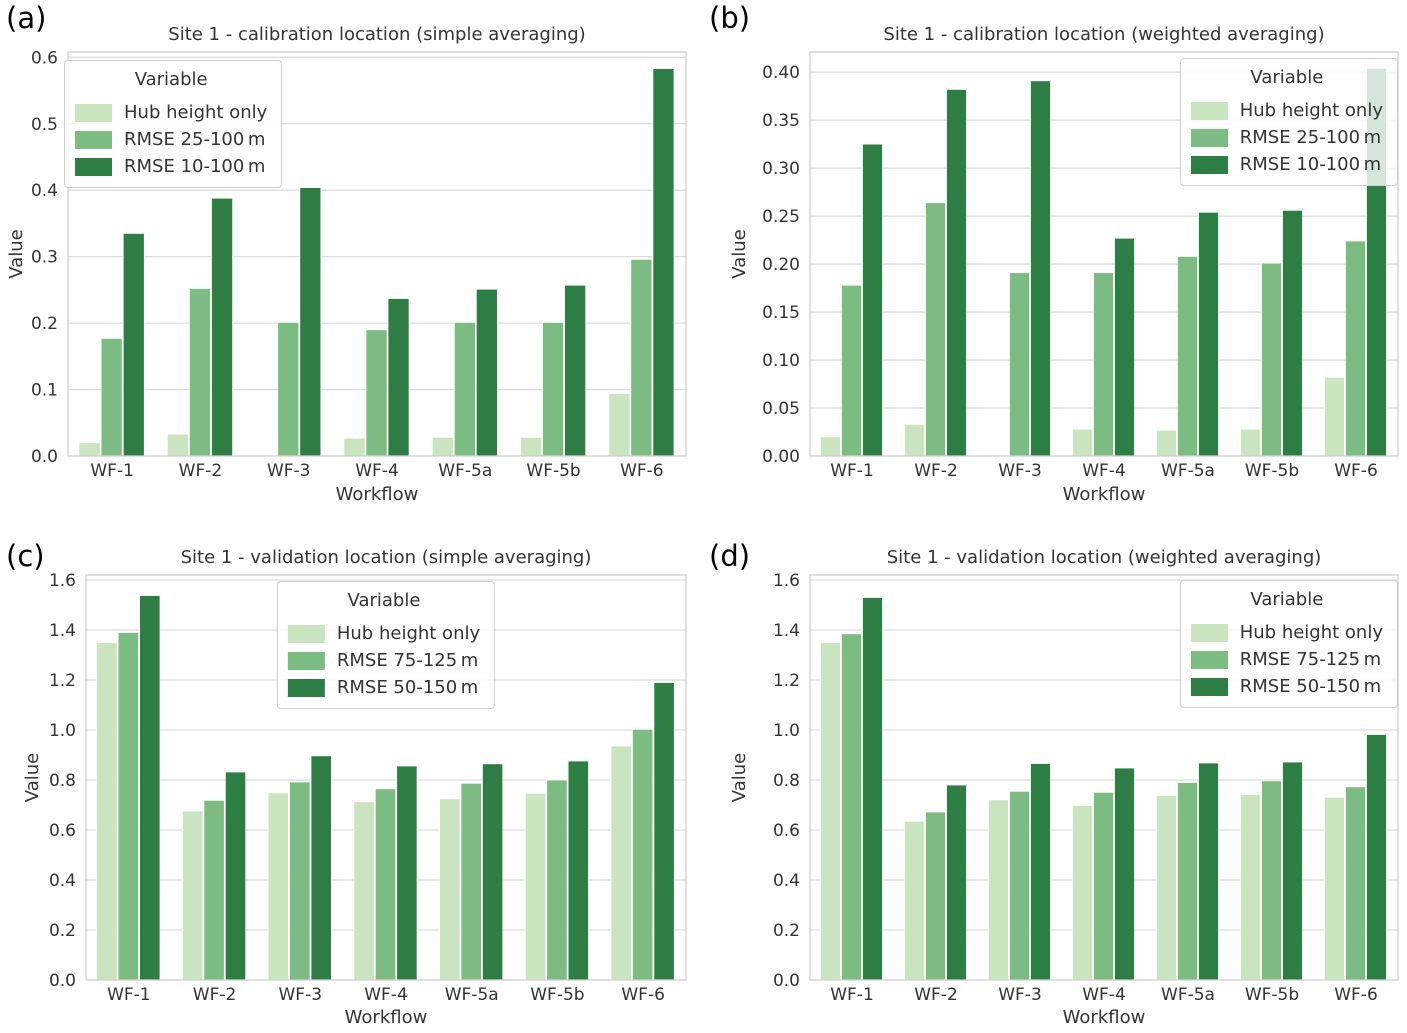 This screenshot has height=1033, width=1407. Describe the element at coordinates (1287, 599) in the screenshot. I see `legend-title: Variable` at that location.